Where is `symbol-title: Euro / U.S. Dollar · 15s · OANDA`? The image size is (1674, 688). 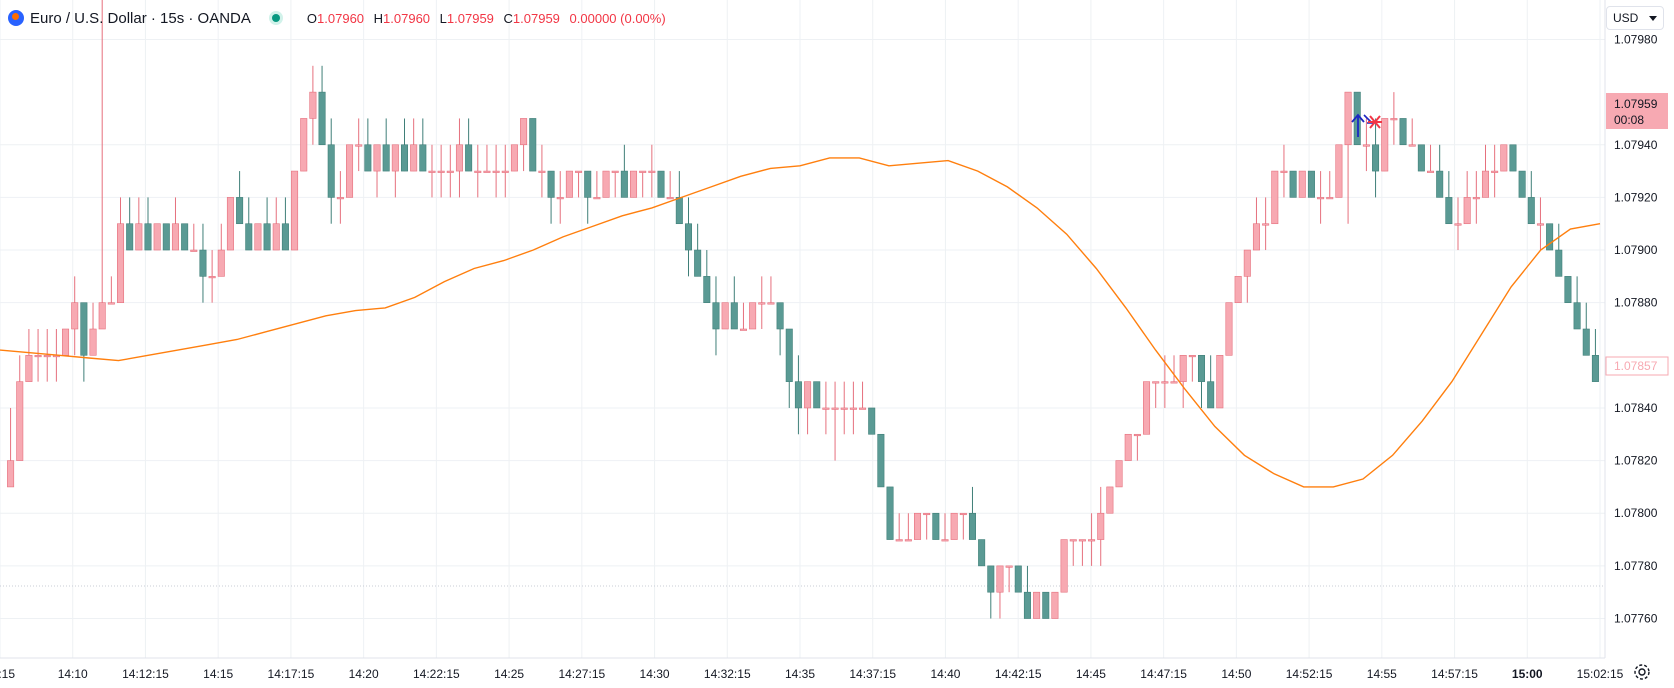 symbol-title: Euro / U.S. Dollar · 15s · OANDA is located at coordinates (140, 18).